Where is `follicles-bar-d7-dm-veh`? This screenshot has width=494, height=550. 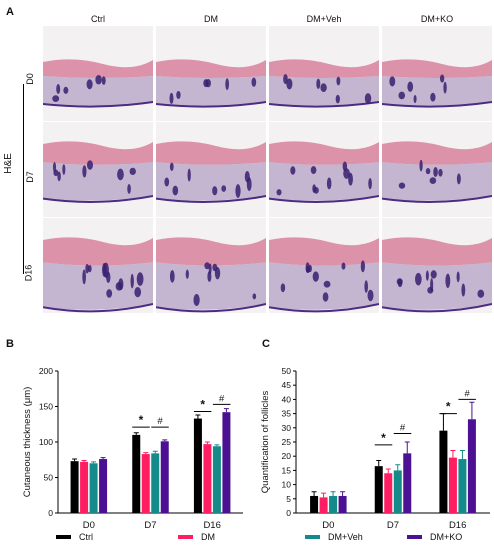 follicles-bar-d7-dm-veh is located at coordinates (397, 491).